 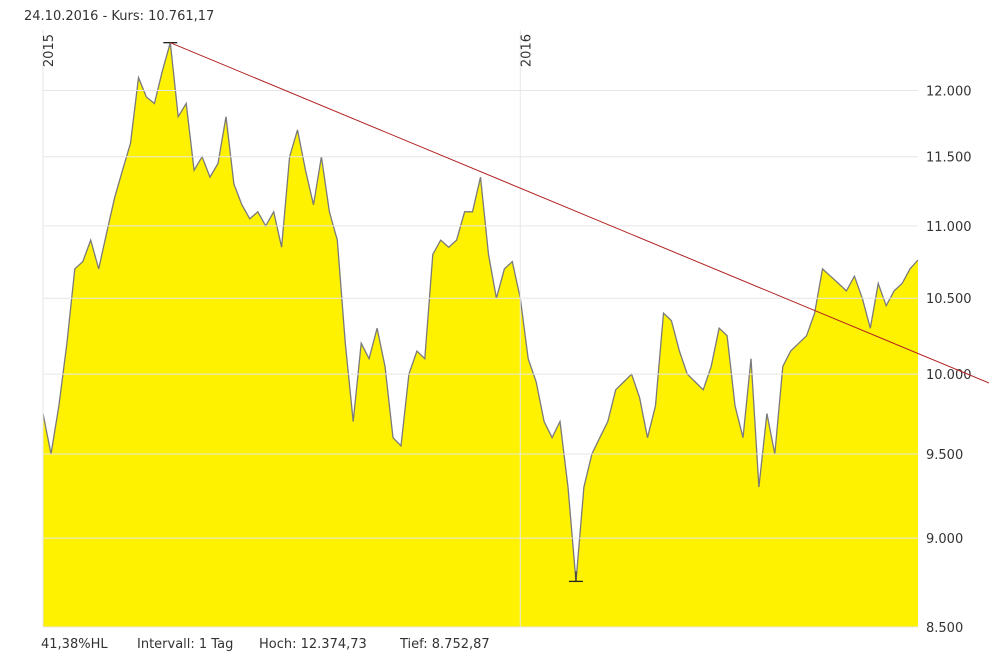 I want to click on y-tick-label: 10.500, so click(x=949, y=299).